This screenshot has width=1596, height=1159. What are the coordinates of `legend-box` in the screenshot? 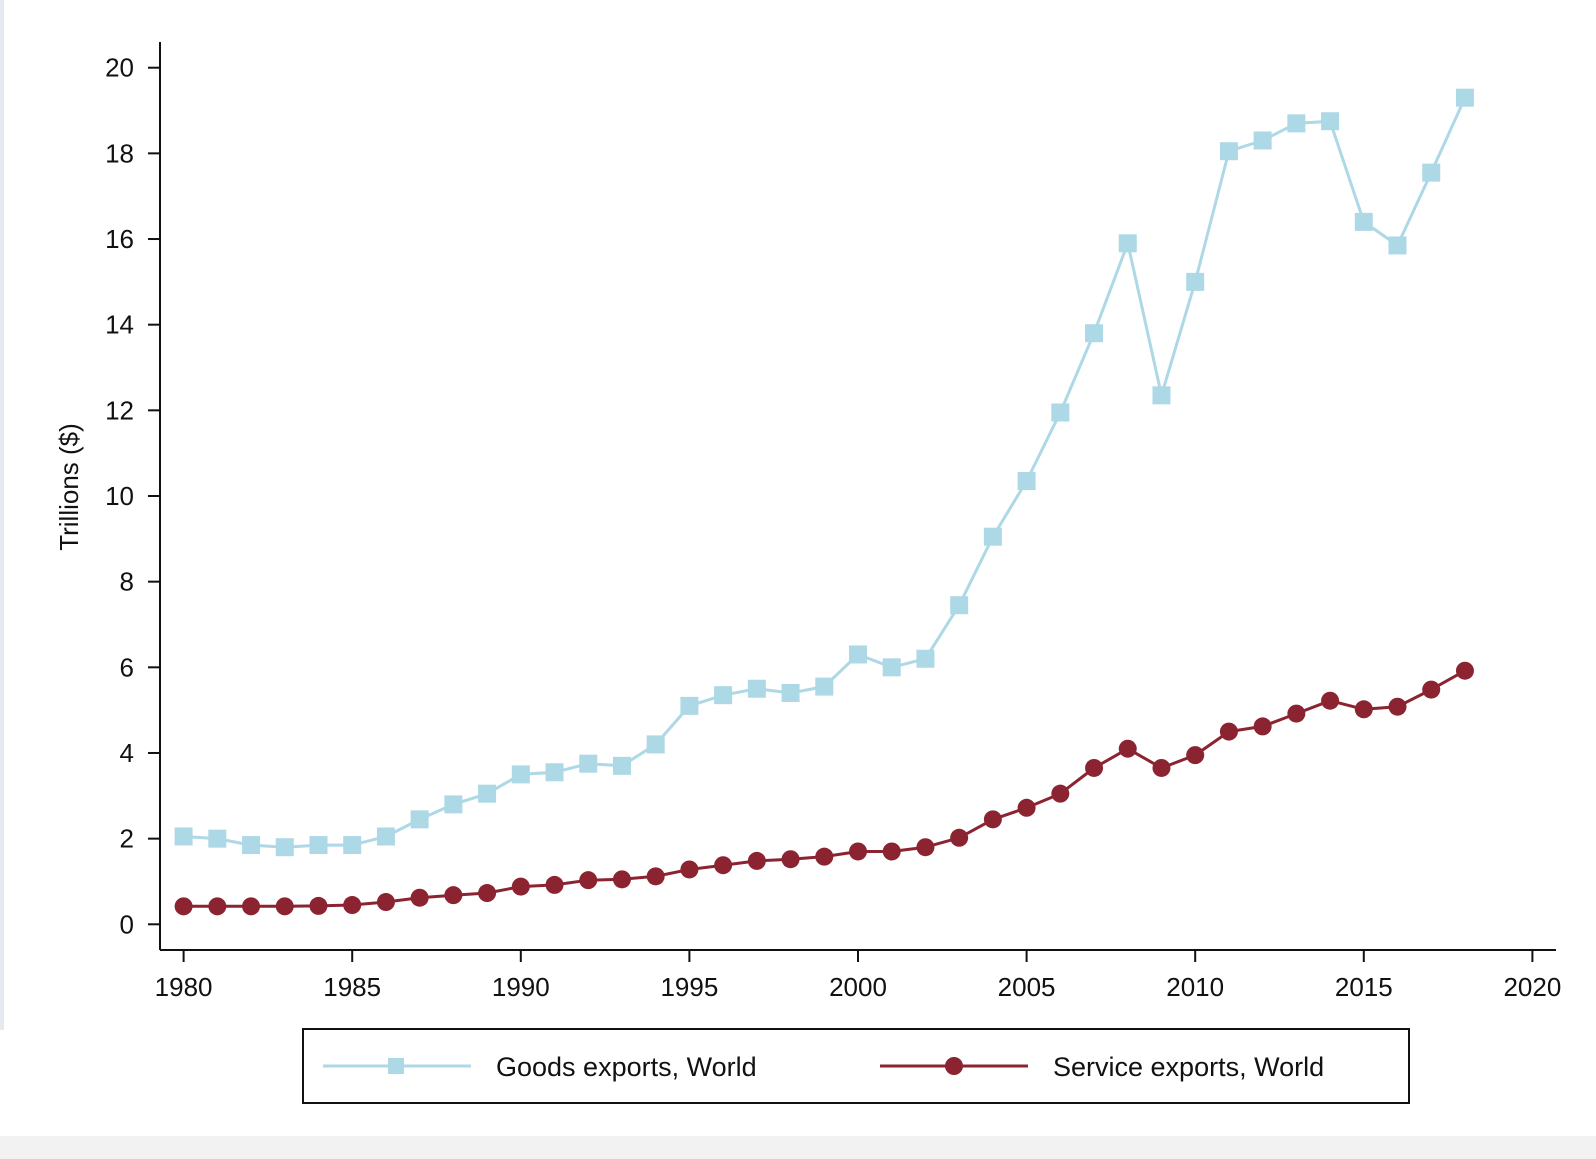 It's located at (856, 1066).